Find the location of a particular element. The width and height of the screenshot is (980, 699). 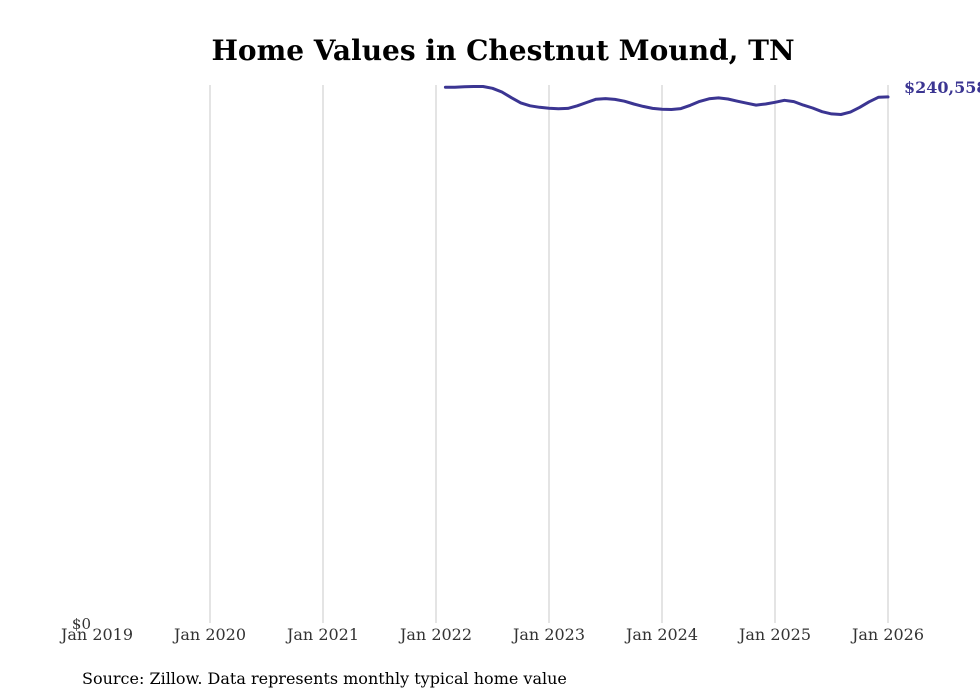

x-tick-label-jan-2025: Jan 2025 is located at coordinates (774, 634).